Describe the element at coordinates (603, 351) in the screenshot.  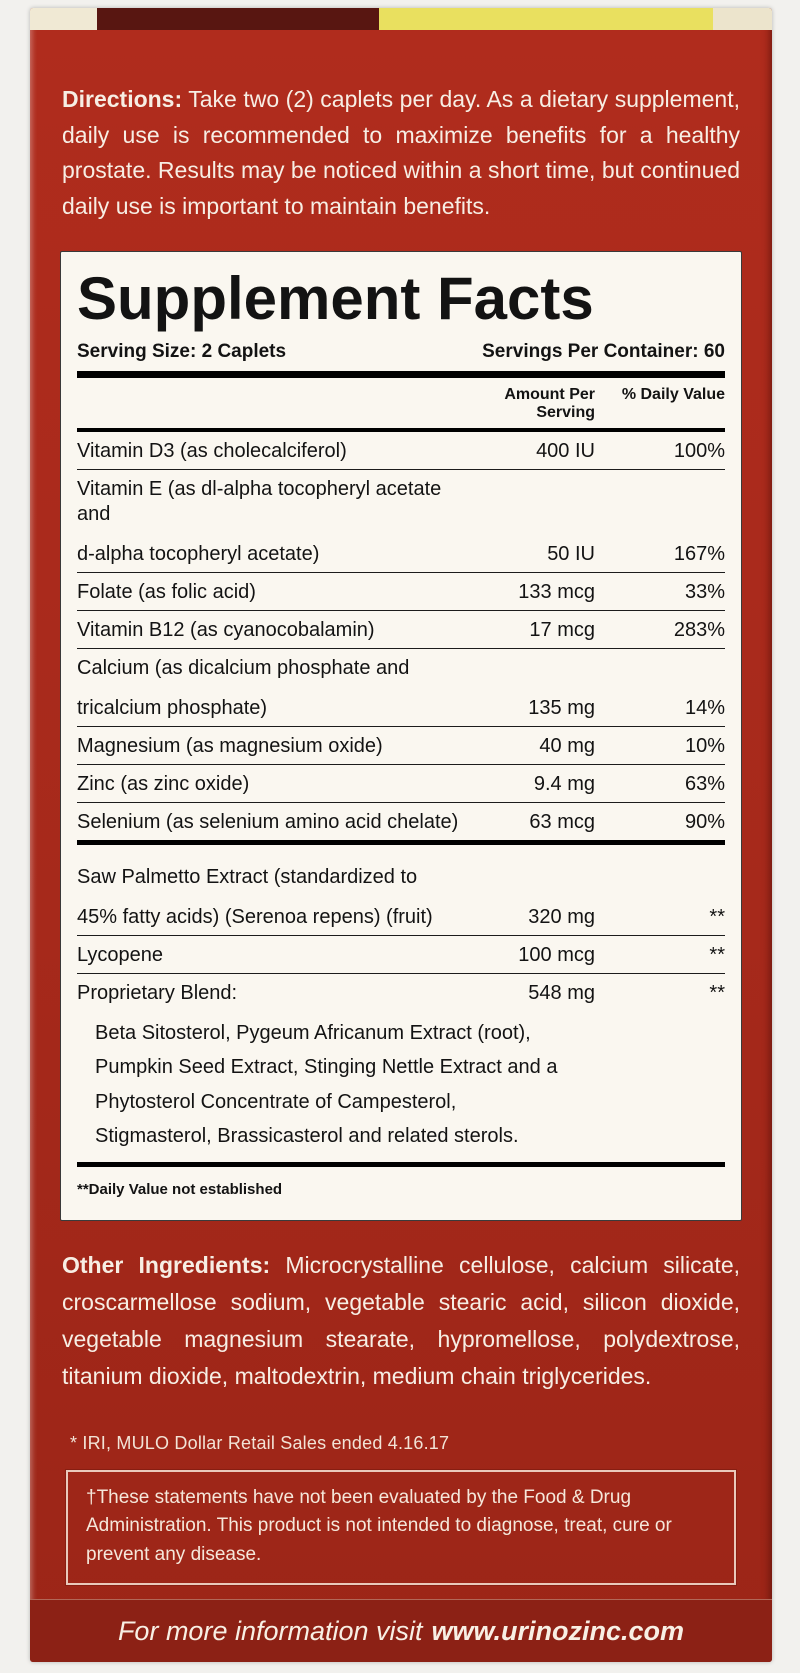
I see `servings-per-container: Servings Per Container: 60` at that location.